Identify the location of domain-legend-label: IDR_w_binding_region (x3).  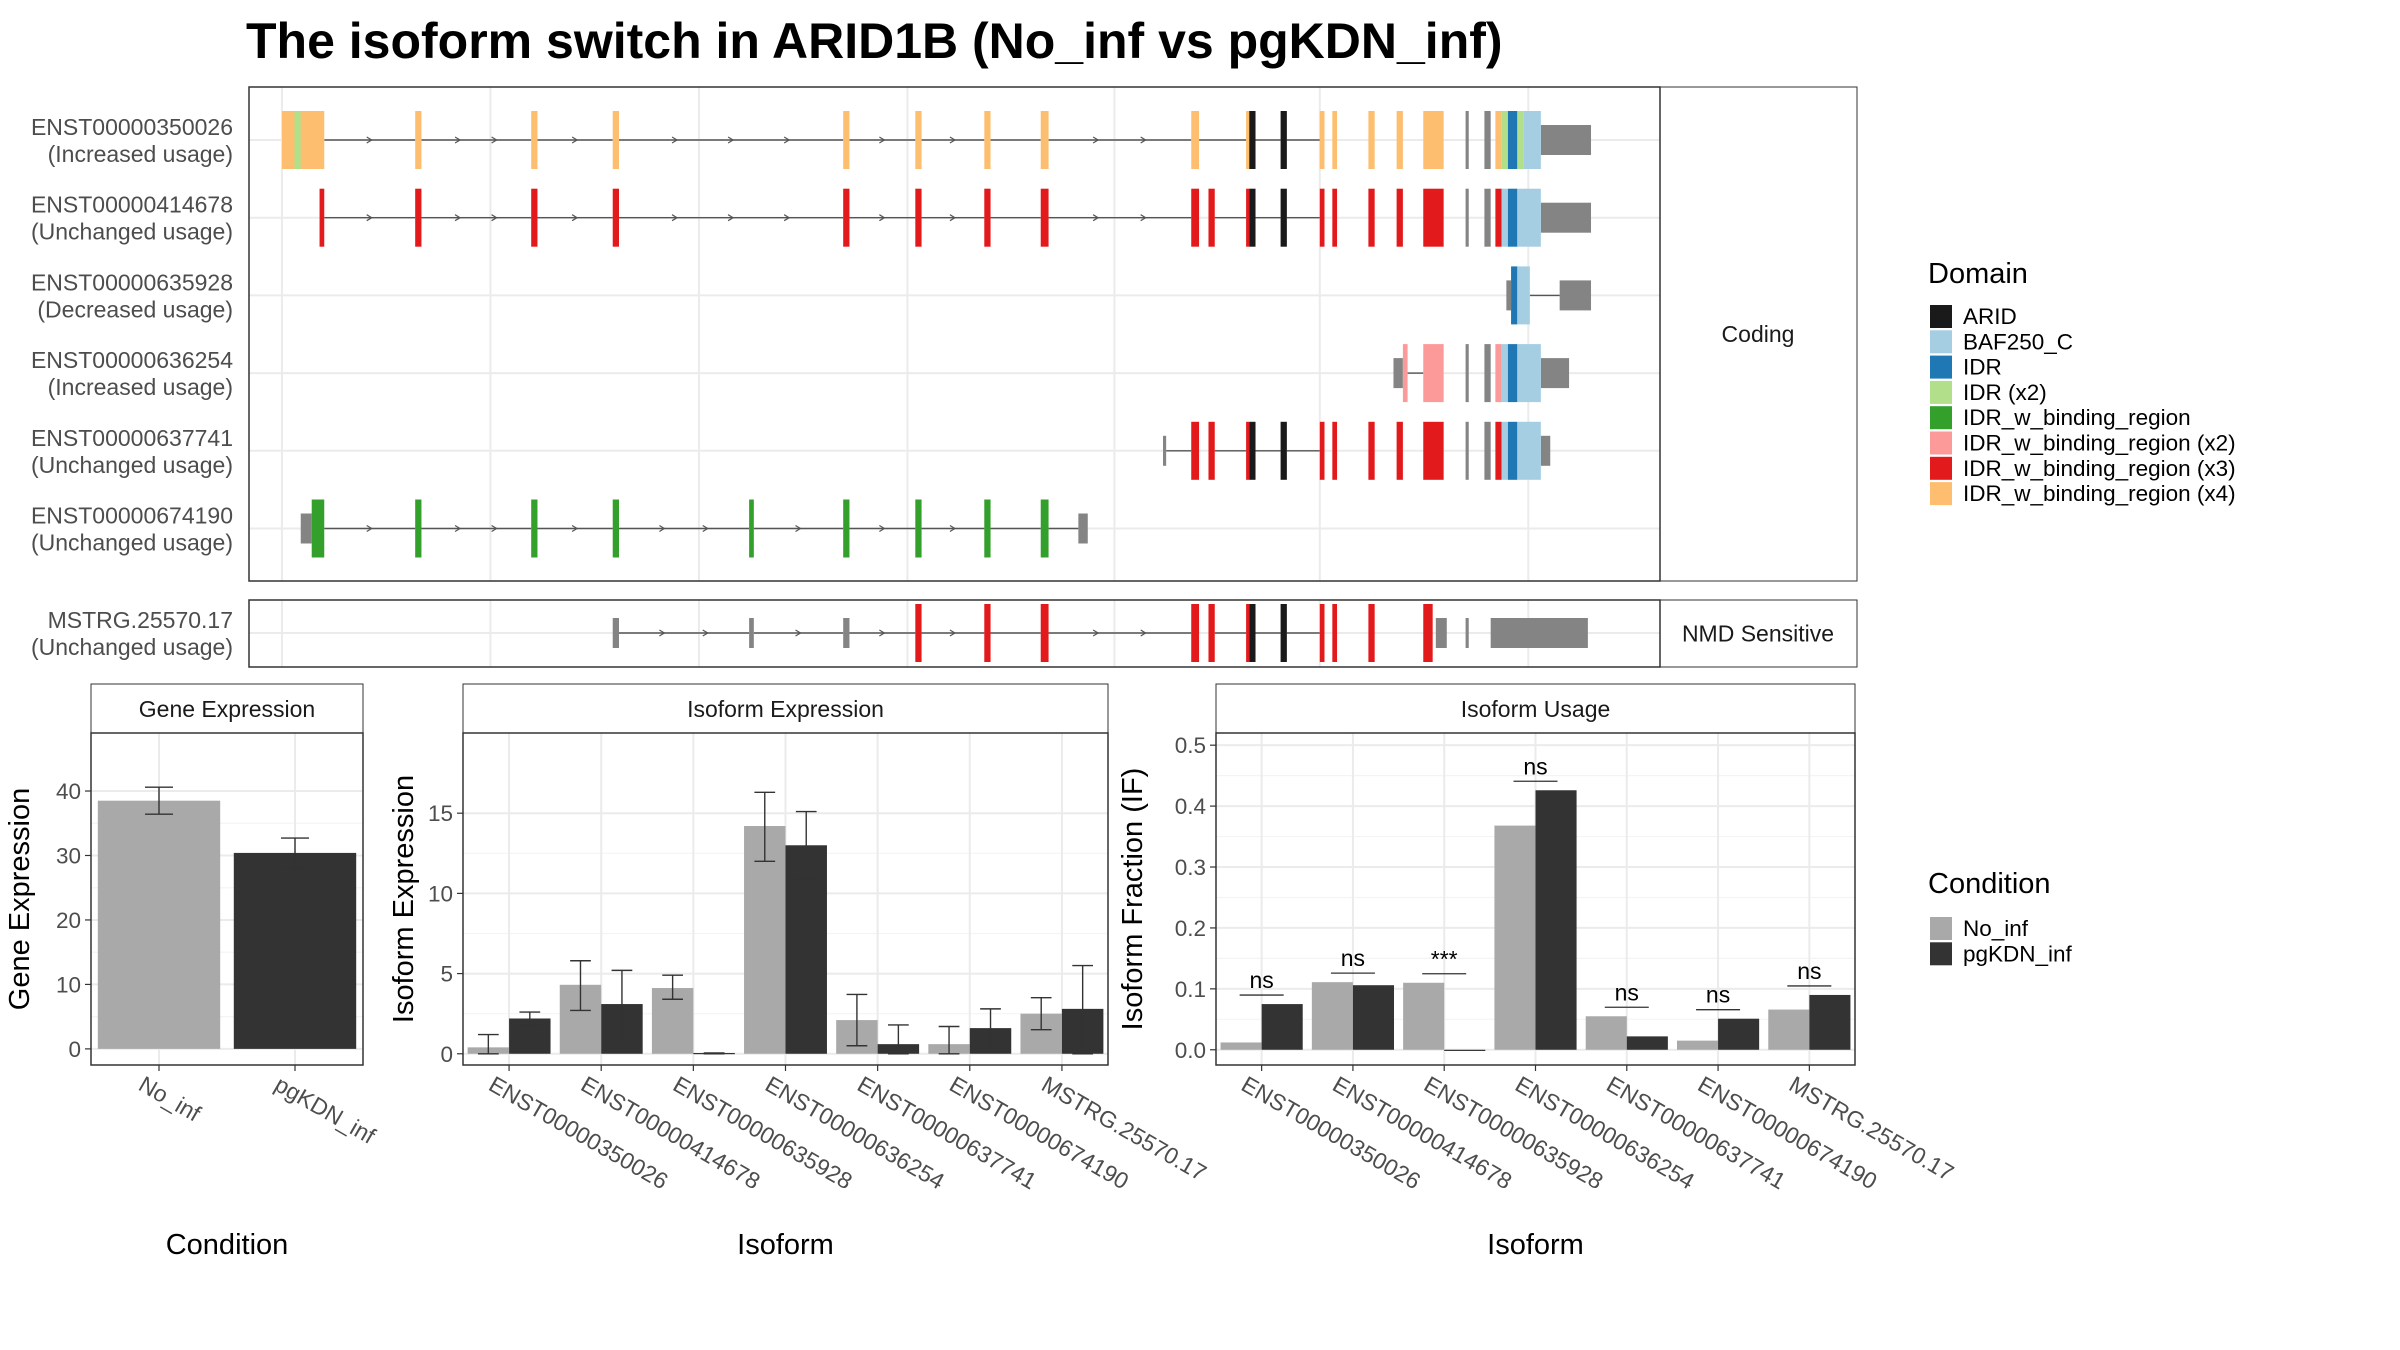
(2099, 468).